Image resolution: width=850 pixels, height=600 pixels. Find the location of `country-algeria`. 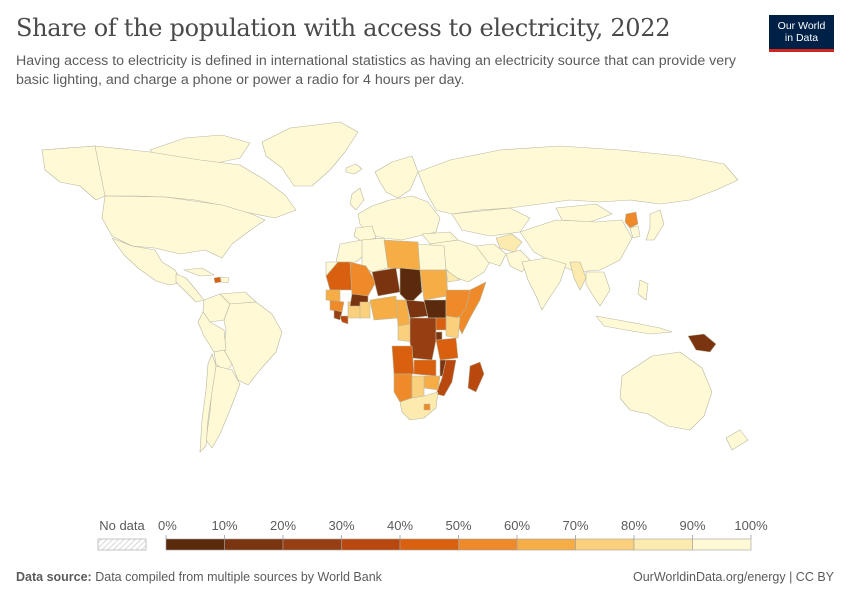

country-algeria is located at coordinates (375, 255).